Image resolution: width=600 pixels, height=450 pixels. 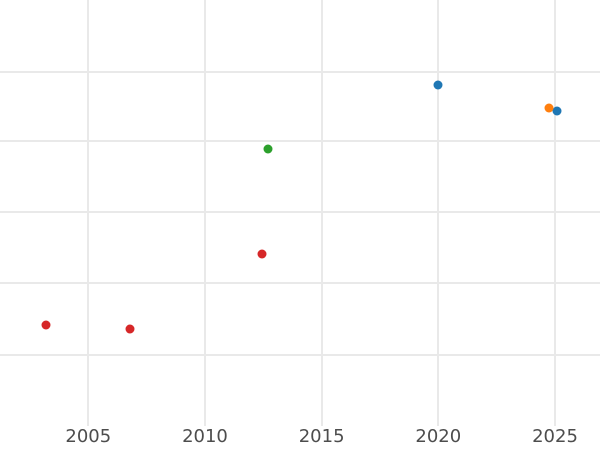 What do you see at coordinates (88, 436) in the screenshot?
I see `x-tick-label: 2005` at bounding box center [88, 436].